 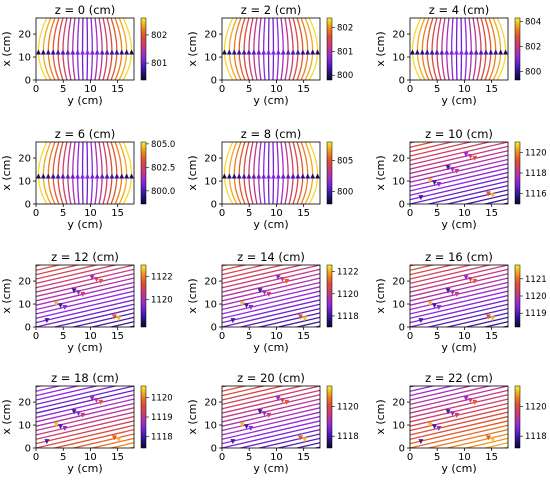 What do you see at coordinates (345, 193) in the screenshot?
I see `colorbar-tick-label: 800` at bounding box center [345, 193].